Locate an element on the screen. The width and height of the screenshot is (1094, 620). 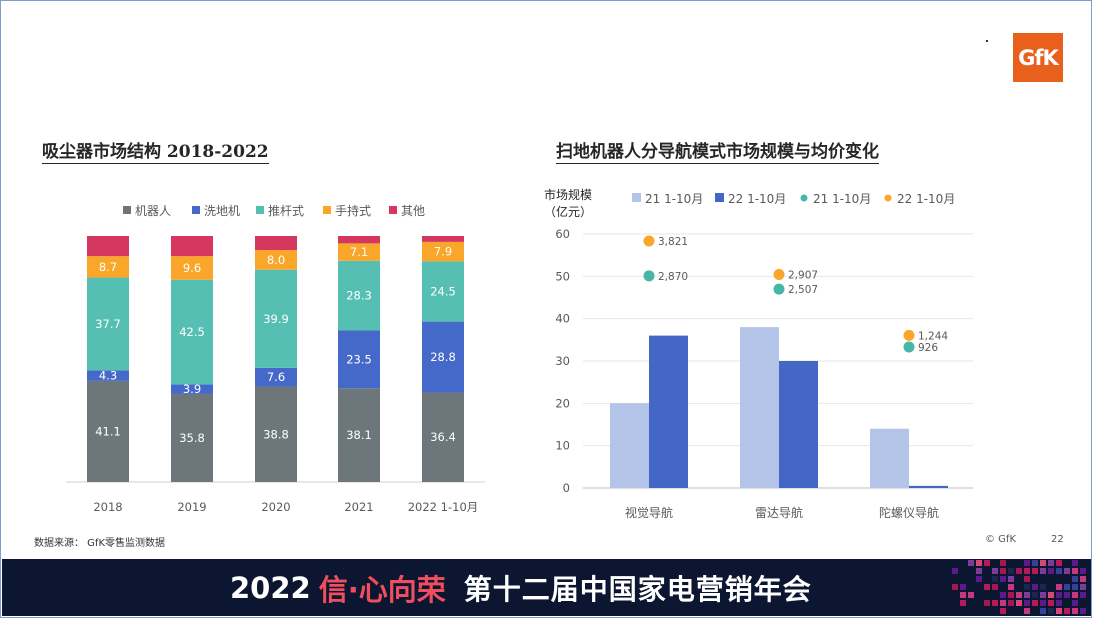
conference-banner: 2022 信·心向荣 第十二届中国家电营销年会 is located at coordinates (546, 587).